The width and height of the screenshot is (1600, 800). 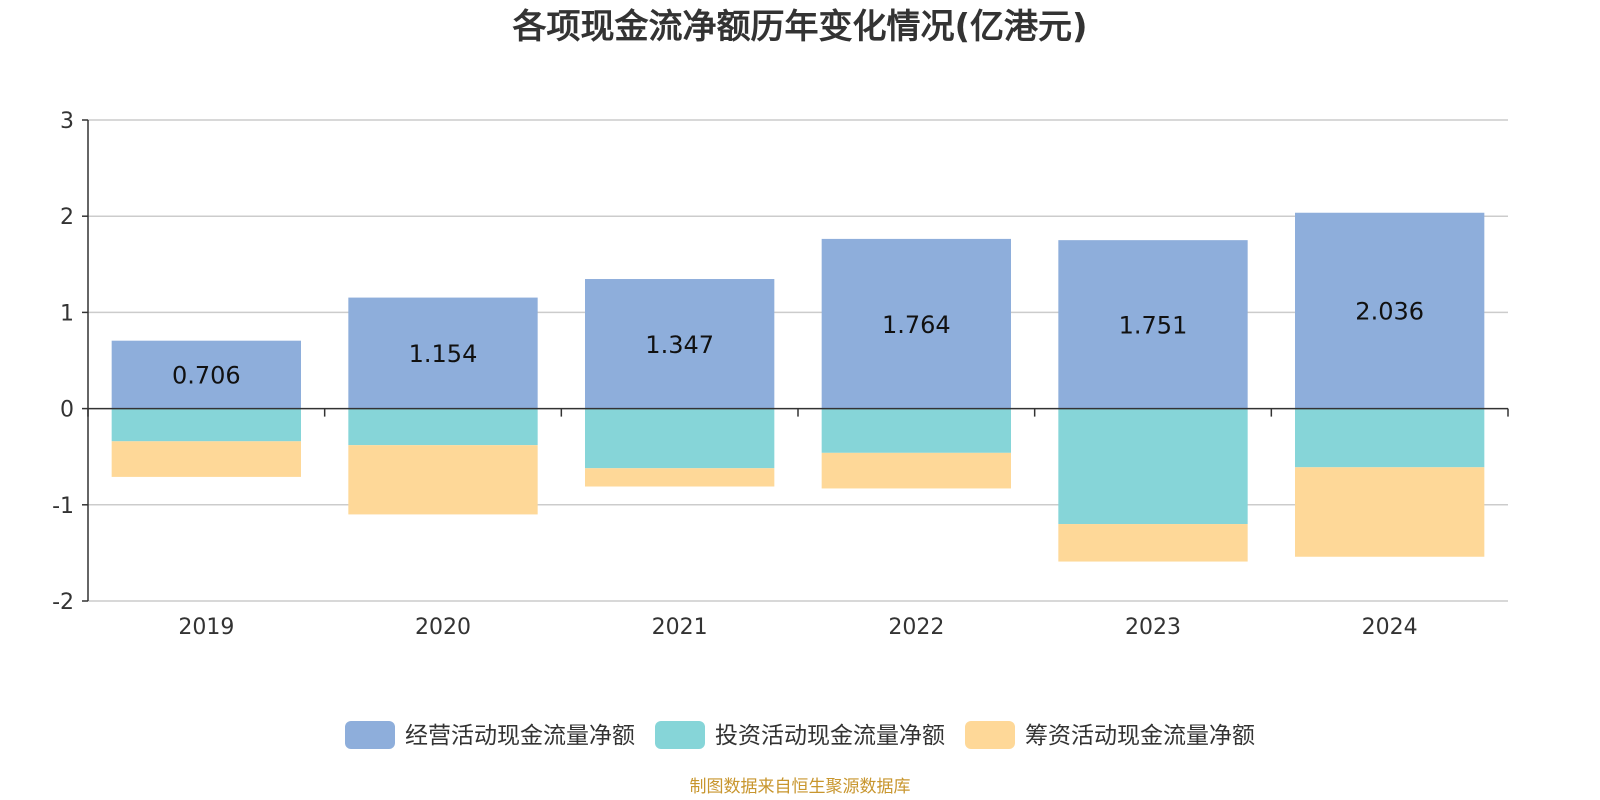 What do you see at coordinates (800, 787) in the screenshot?
I see `source-note: 制图数据来自恒生聚源数据库` at bounding box center [800, 787].